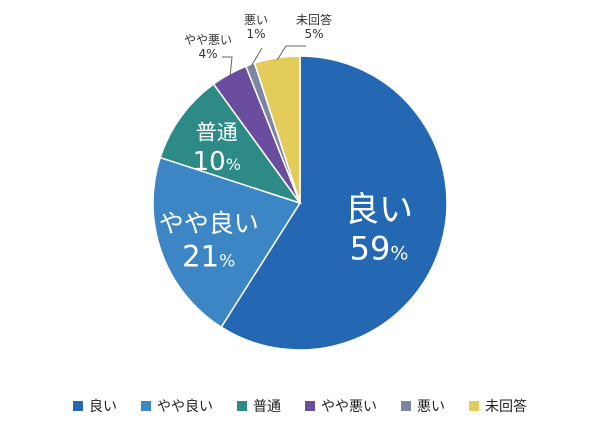 Image resolution: width=600 pixels, height=421 pixels. I want to click on legend-label-6: 未回答, so click(506, 407).